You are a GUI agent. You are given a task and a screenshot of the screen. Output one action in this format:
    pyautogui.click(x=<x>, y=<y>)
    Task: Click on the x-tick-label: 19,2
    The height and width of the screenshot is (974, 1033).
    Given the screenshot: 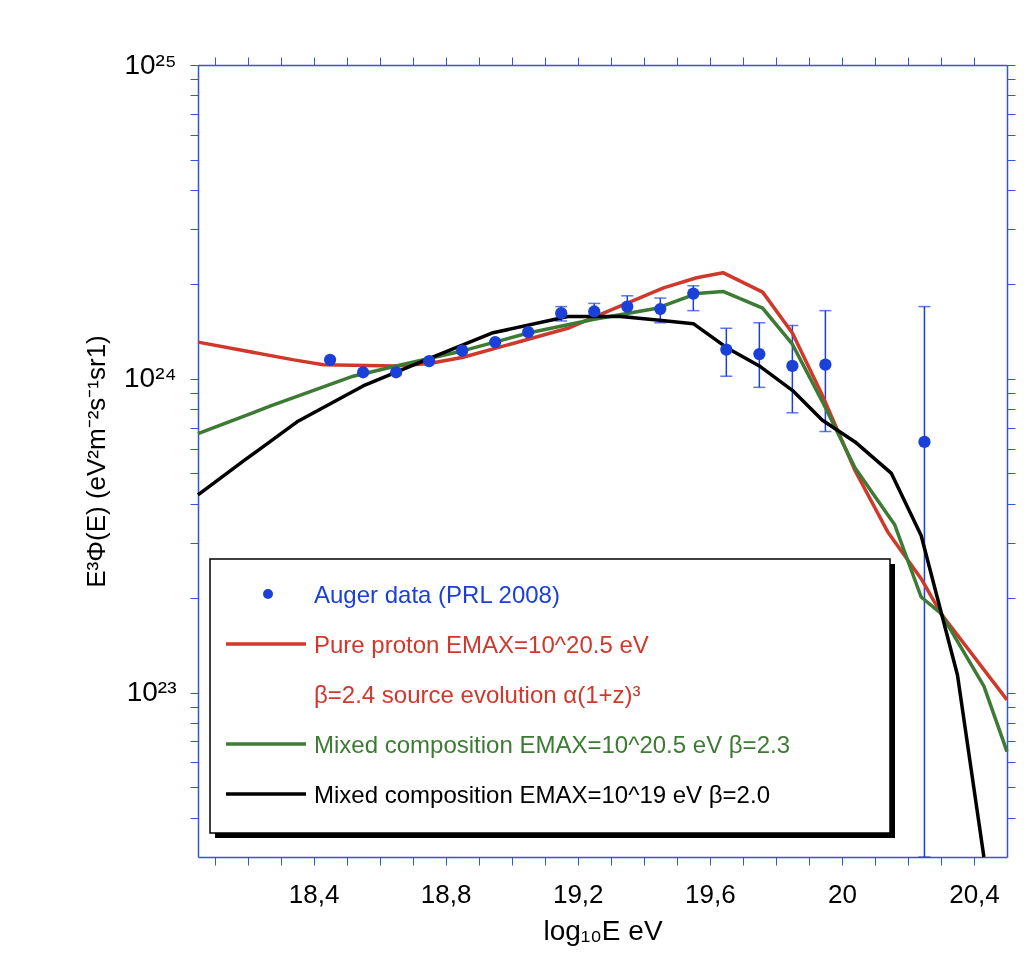 What is the action you would take?
    pyautogui.click(x=578, y=893)
    